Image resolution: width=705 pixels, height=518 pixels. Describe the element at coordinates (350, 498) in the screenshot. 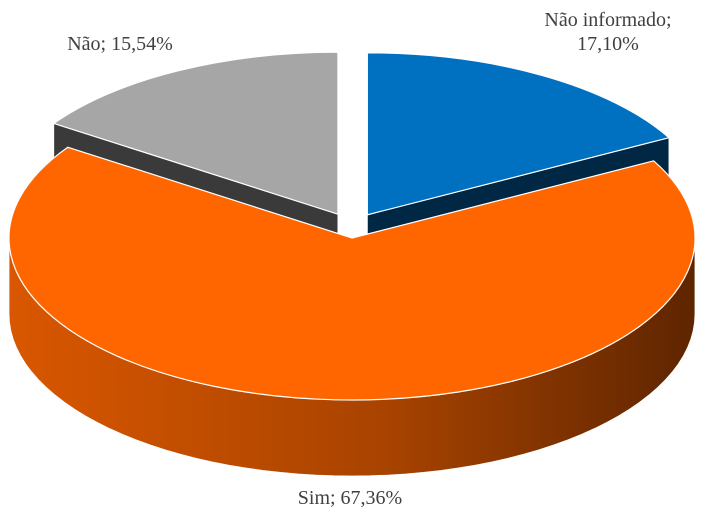

I see `data-label: Sim; 67,36%` at that location.